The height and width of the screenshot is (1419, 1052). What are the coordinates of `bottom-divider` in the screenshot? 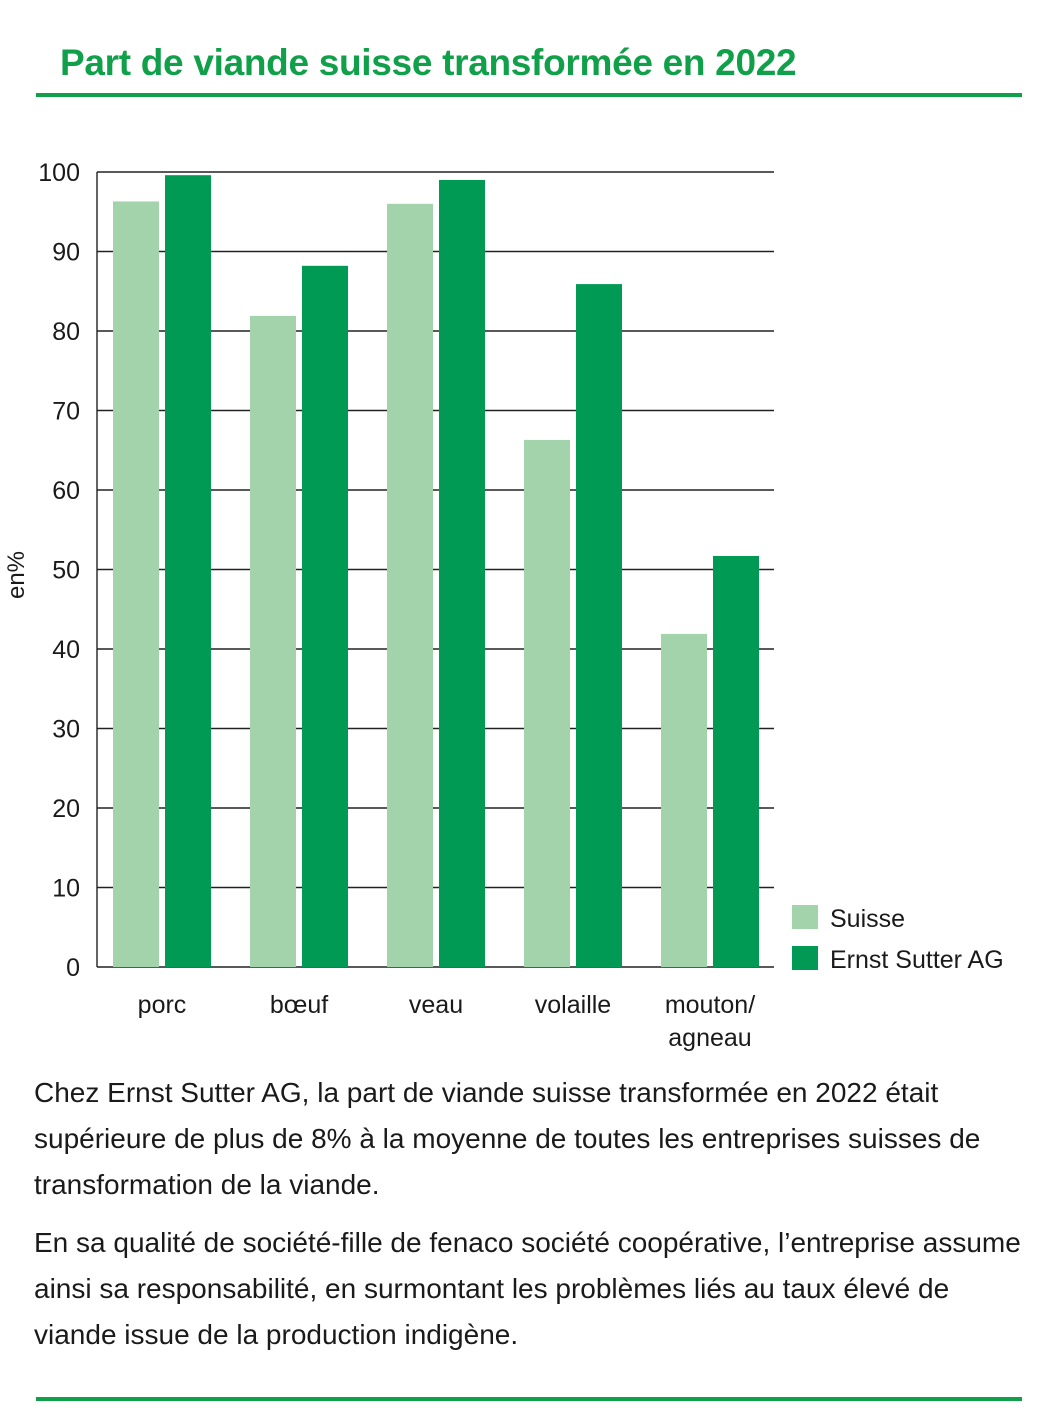 It's located at (529, 1399).